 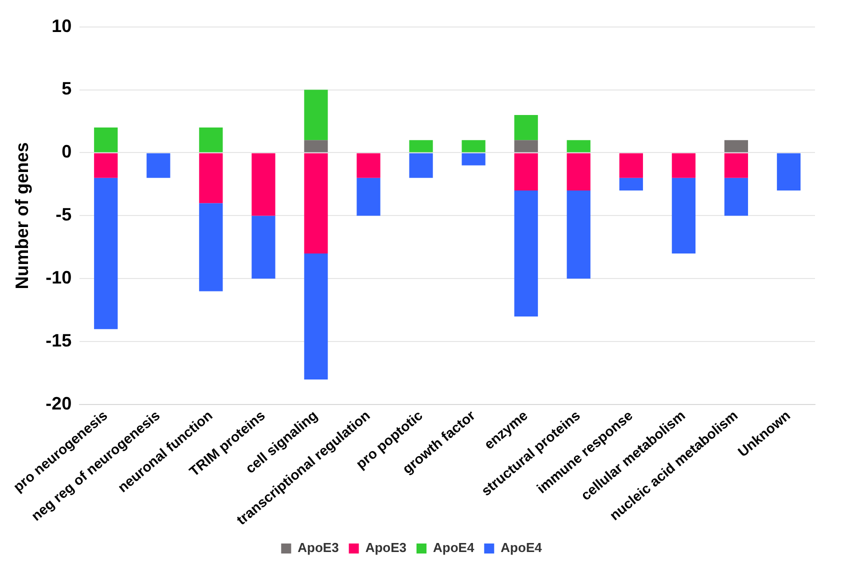 I want to click on y-tick-label: 0, so click(x=67, y=152).